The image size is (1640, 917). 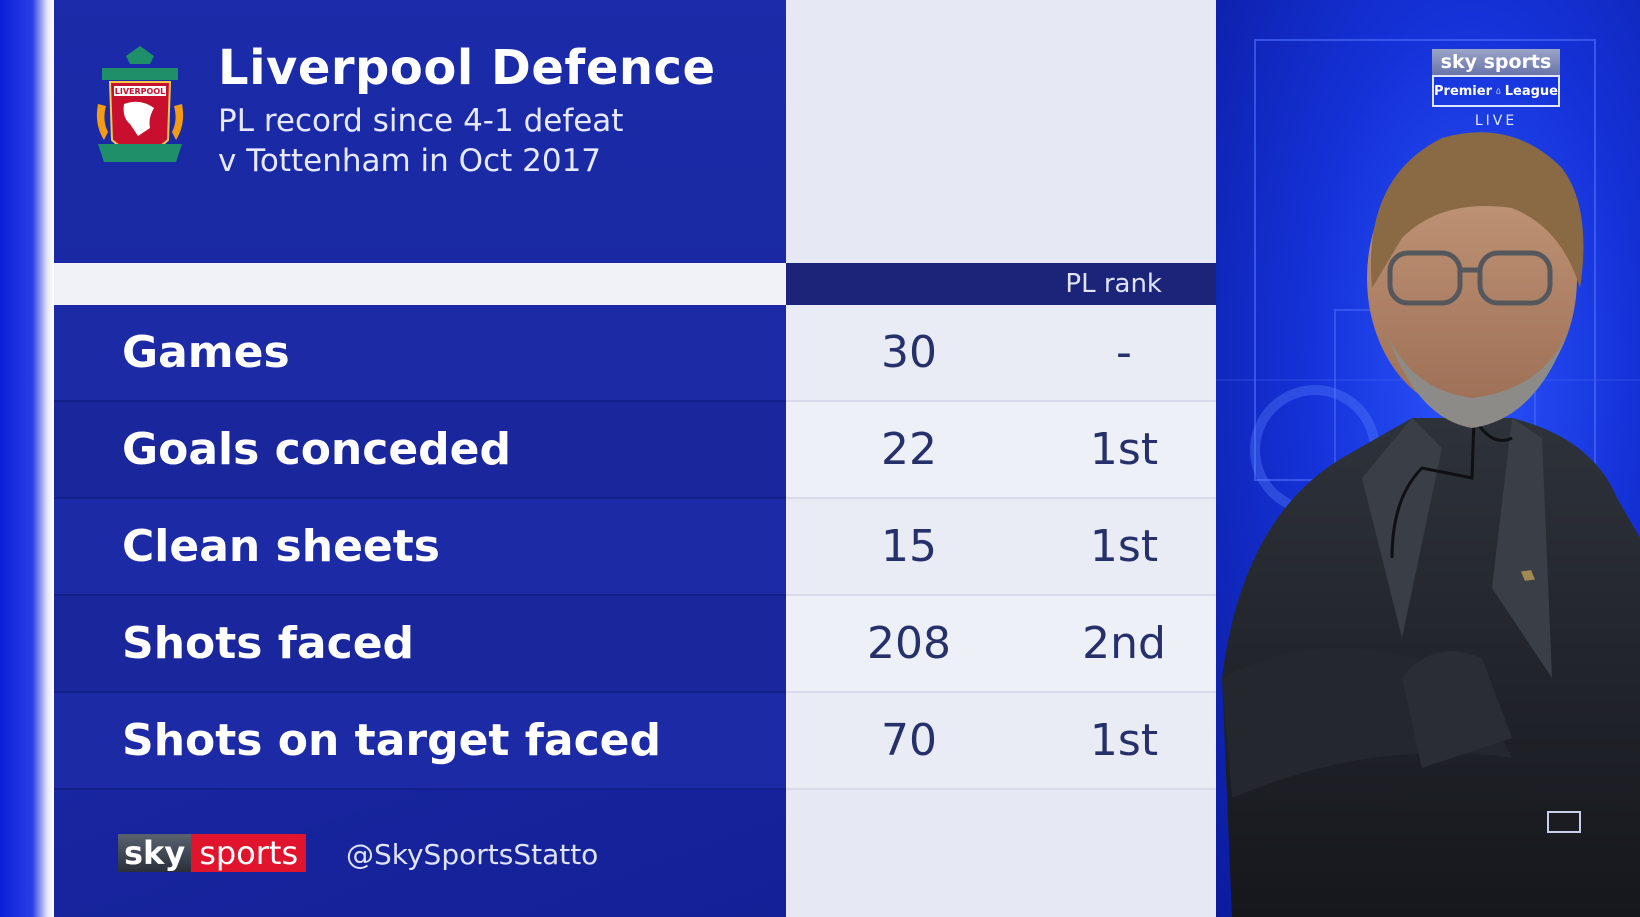 I want to click on row-value: 30, so click(x=909, y=353).